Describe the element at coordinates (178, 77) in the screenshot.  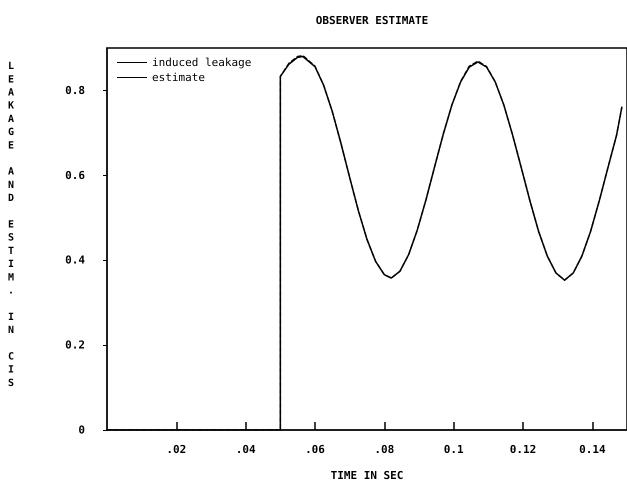
I see `legend-label: estimate` at that location.